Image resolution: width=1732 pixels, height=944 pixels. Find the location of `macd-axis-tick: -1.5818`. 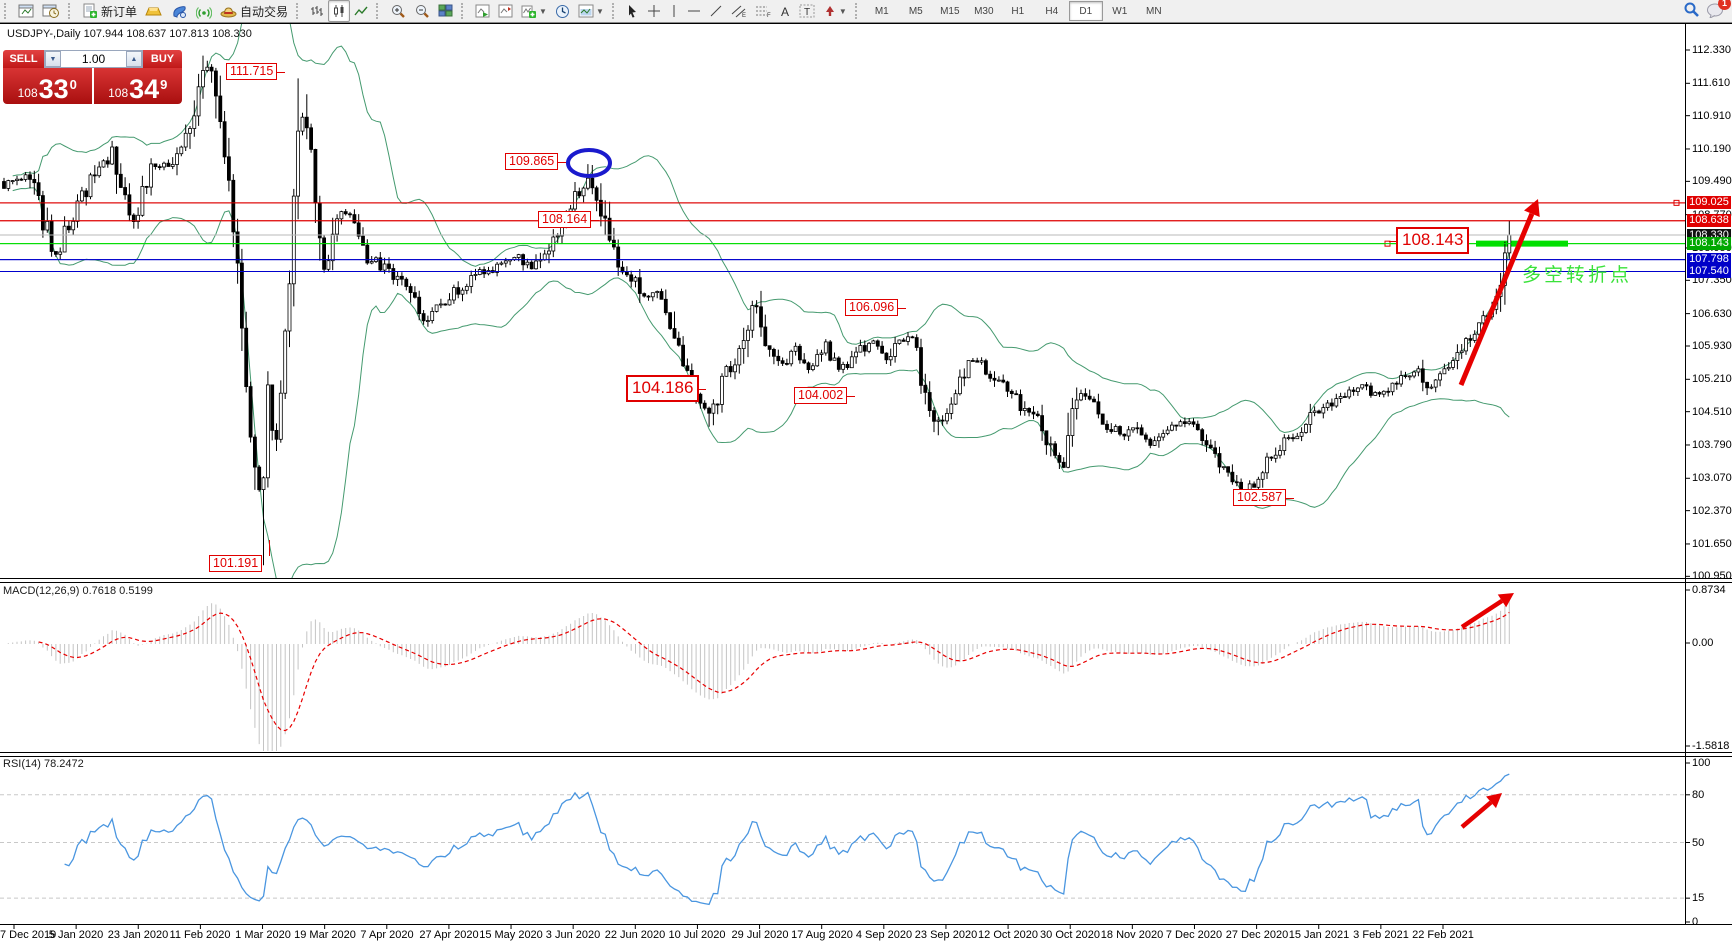

macd-axis-tick: -1.5818 is located at coordinates (1711, 746).